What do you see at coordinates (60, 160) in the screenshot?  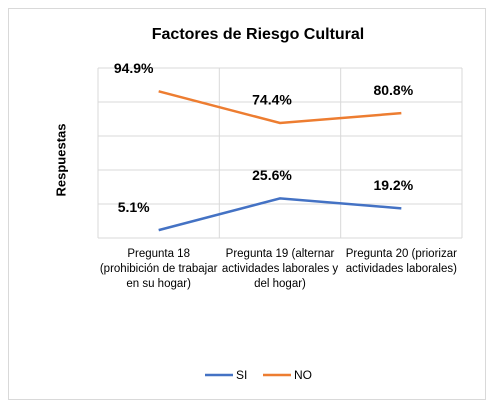 I see `y-axis-label: Respuestas` at bounding box center [60, 160].